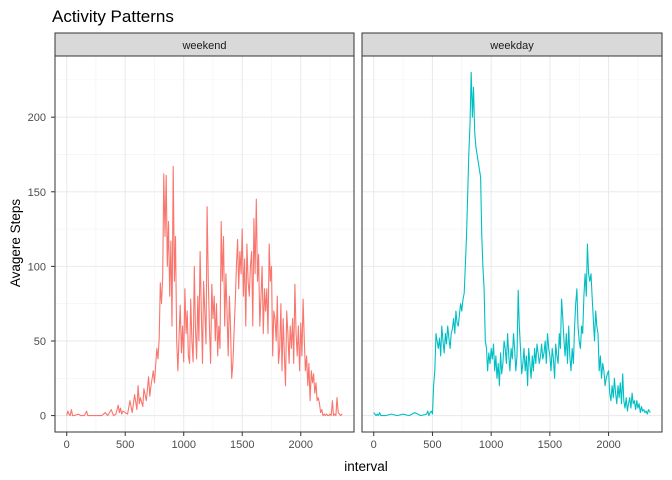 This screenshot has width=672, height=480. I want to click on y-tick-label: 0, so click(43, 417).